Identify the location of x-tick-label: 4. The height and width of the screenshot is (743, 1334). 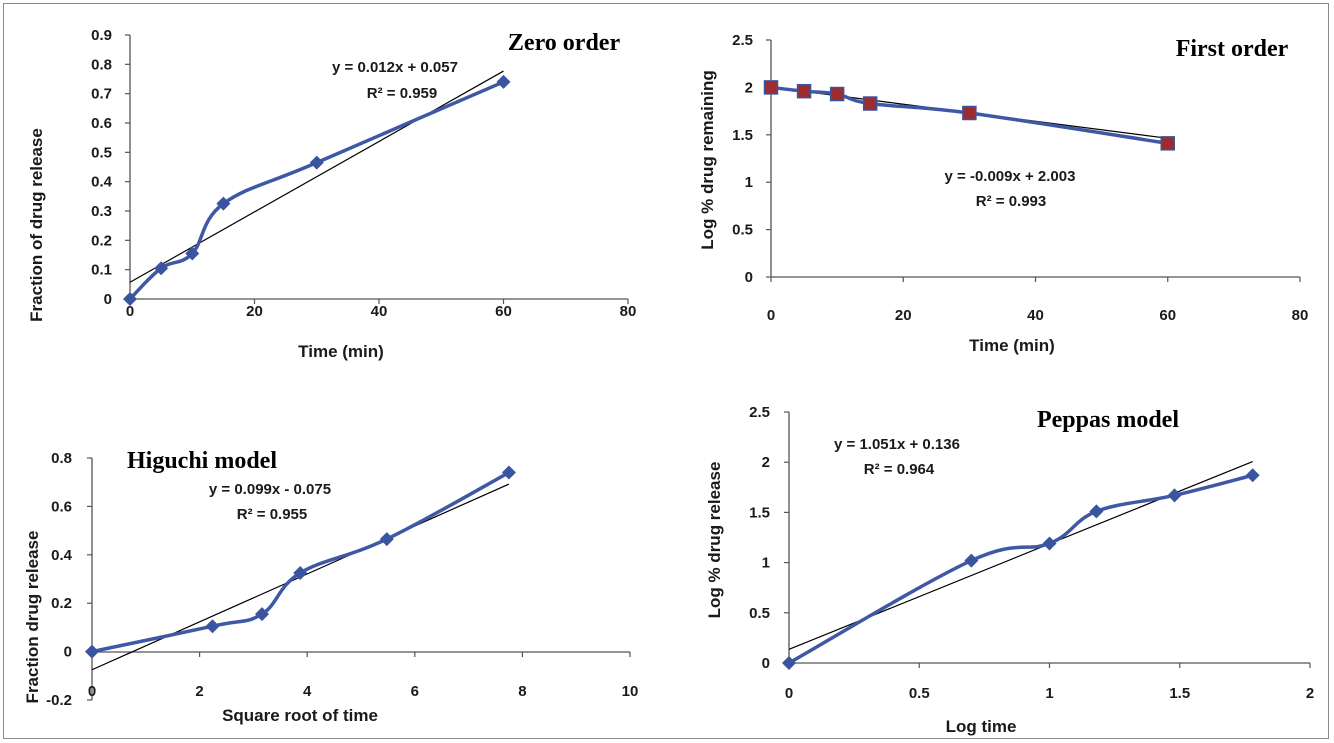
(307, 691).